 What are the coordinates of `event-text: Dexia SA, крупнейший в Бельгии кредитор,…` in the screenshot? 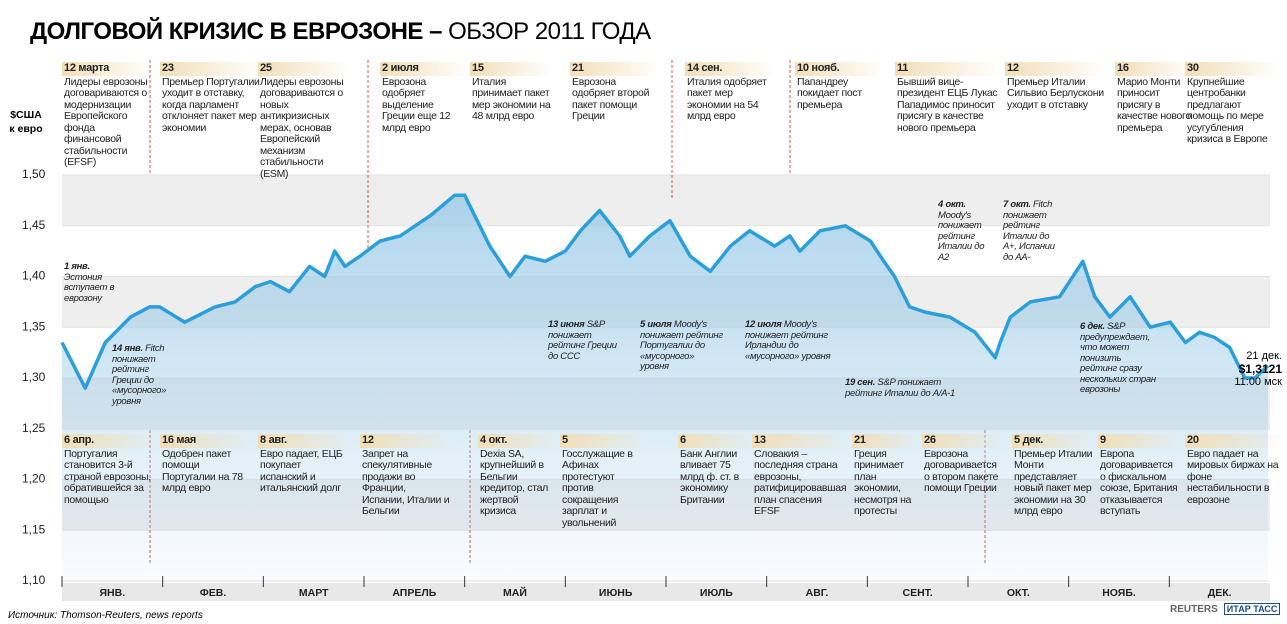 It's located at (514, 482).